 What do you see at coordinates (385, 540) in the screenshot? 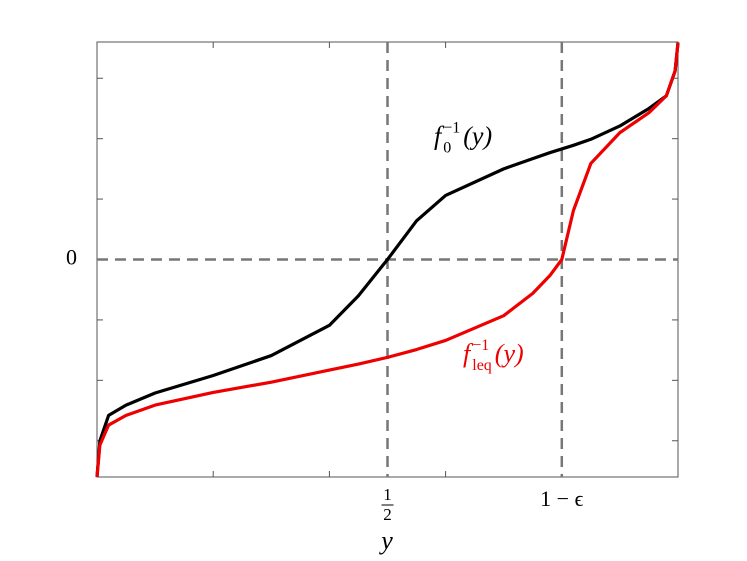
I see `x-axis-label: y` at bounding box center [385, 540].